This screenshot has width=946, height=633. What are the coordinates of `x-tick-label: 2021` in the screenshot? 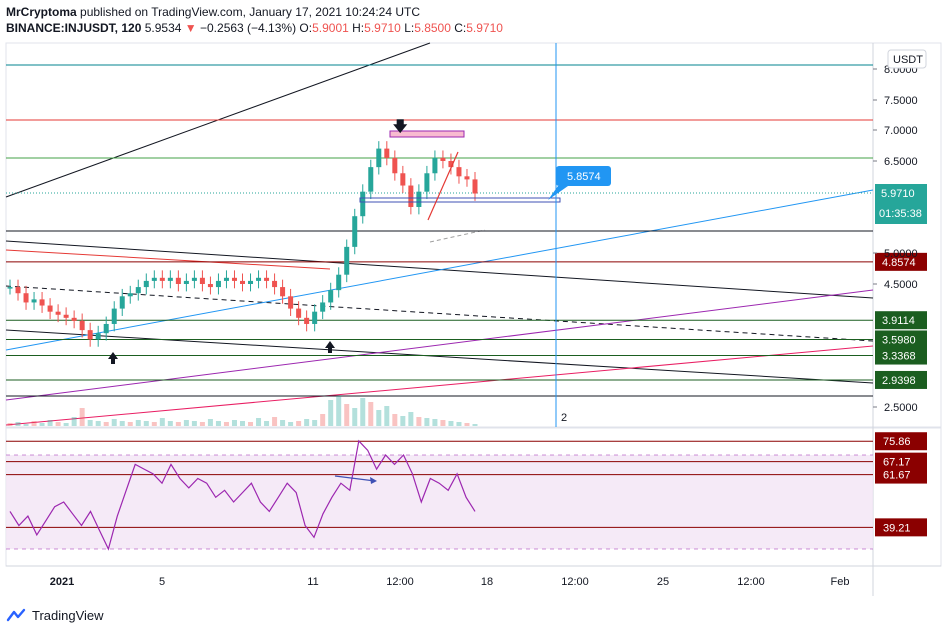 It's located at (62, 582).